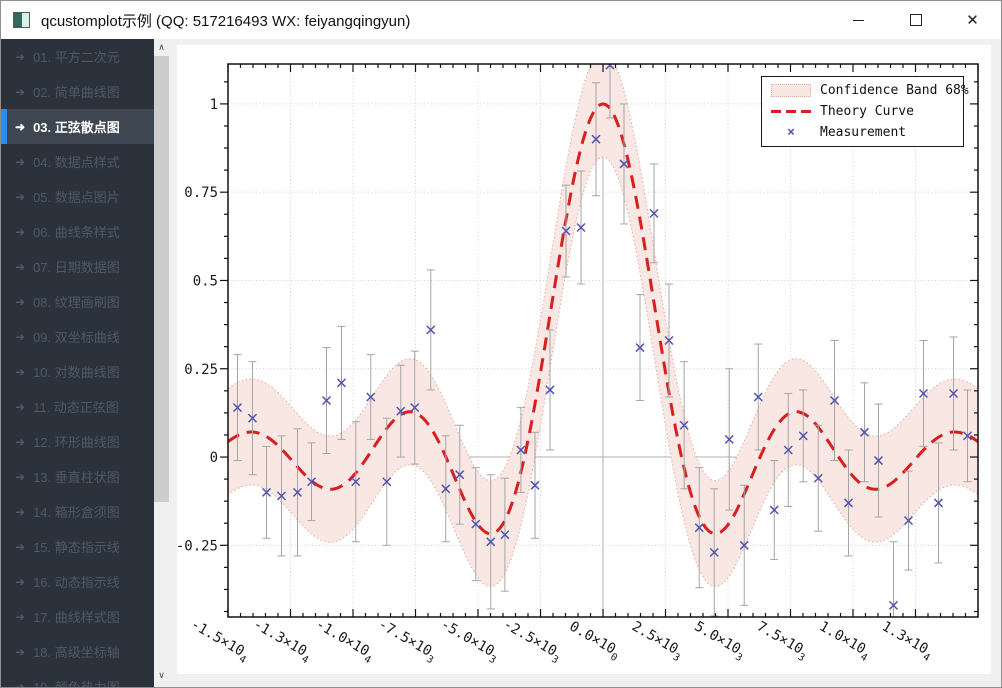 Image resolution: width=1002 pixels, height=688 pixels. I want to click on svg-text: -1.0×104, so click(344, 641).